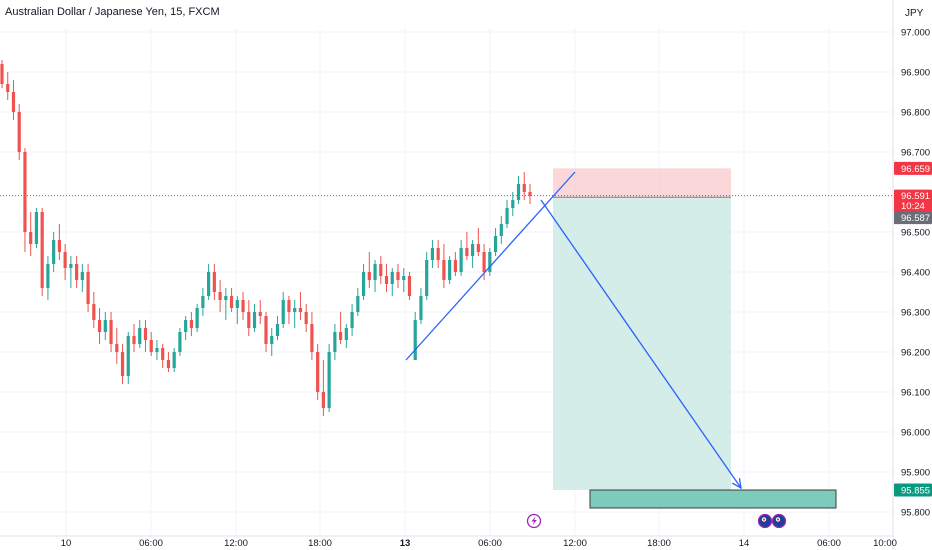  I want to click on stop-loss-zone, so click(642, 183).